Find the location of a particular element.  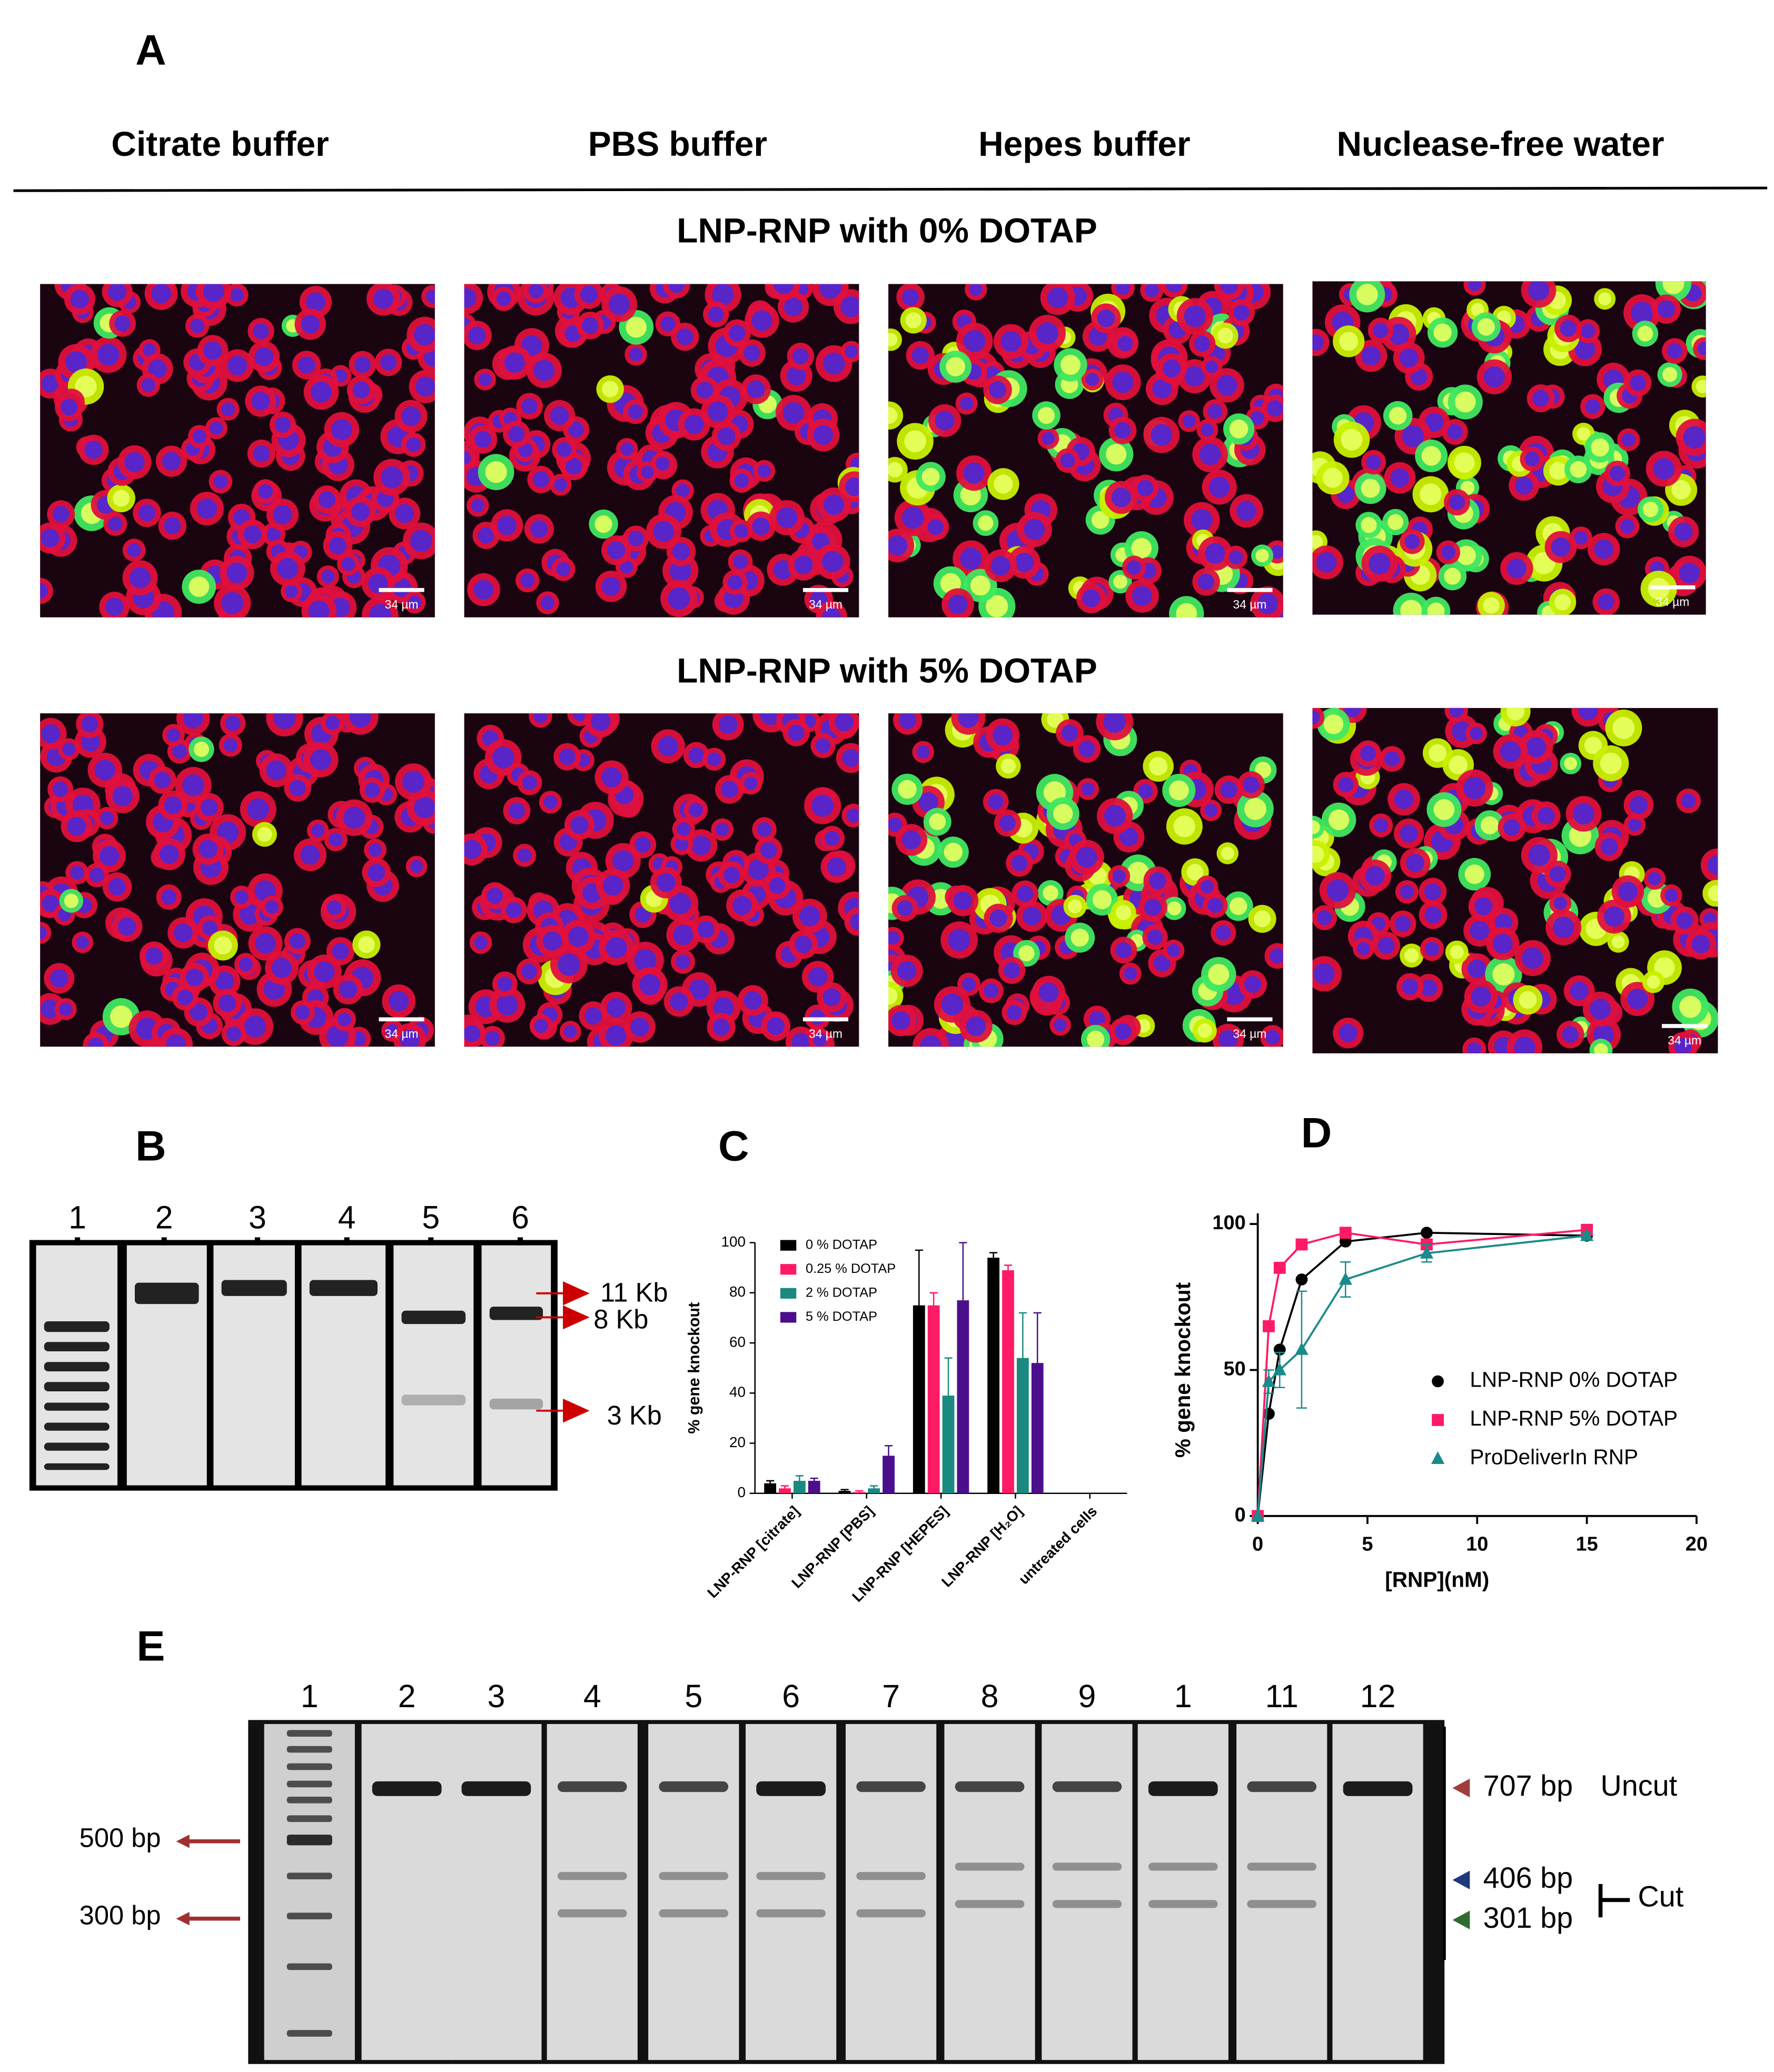

cells is located at coordinates (1085, 880).